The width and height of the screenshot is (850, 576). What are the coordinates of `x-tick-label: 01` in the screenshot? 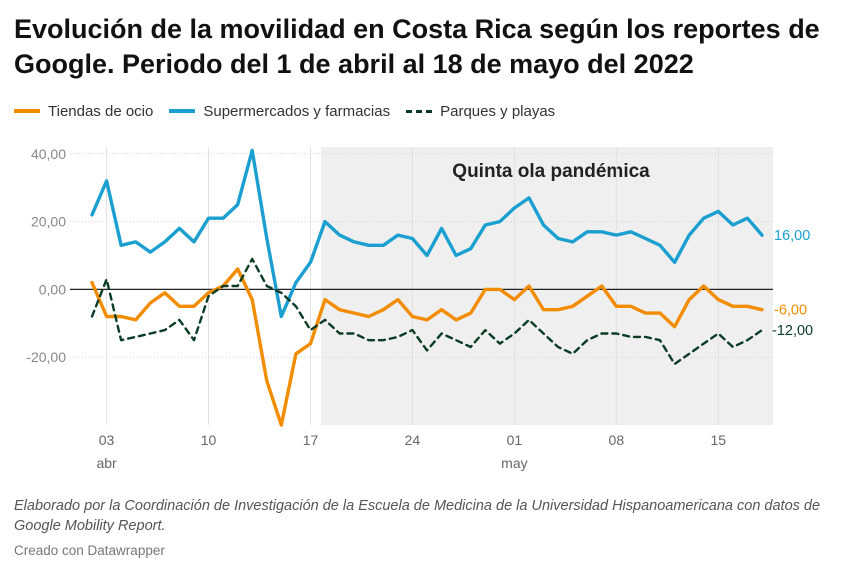 It's located at (515, 440).